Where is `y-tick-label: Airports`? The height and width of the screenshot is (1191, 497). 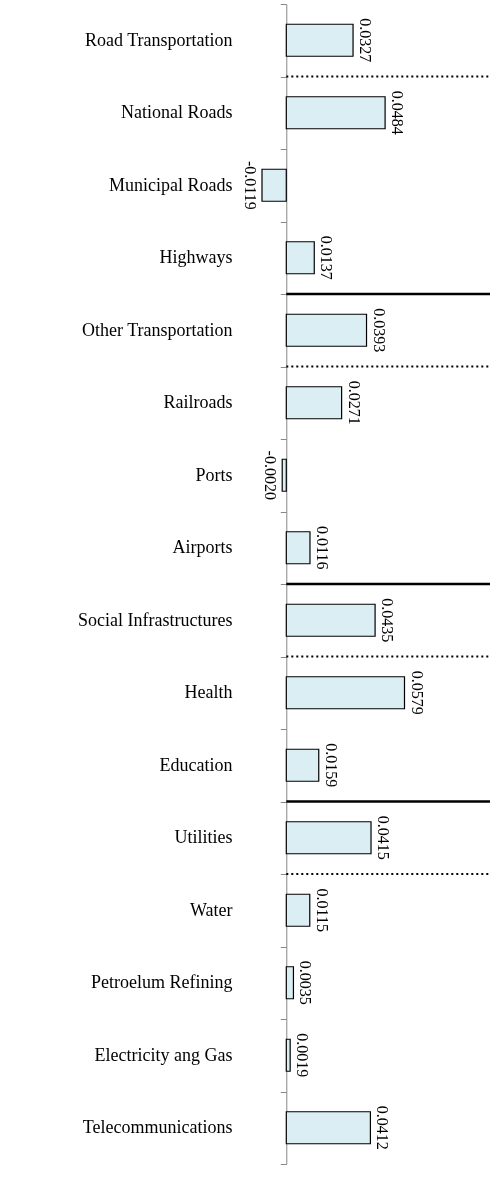 y-tick-label: Airports is located at coordinates (202, 547).